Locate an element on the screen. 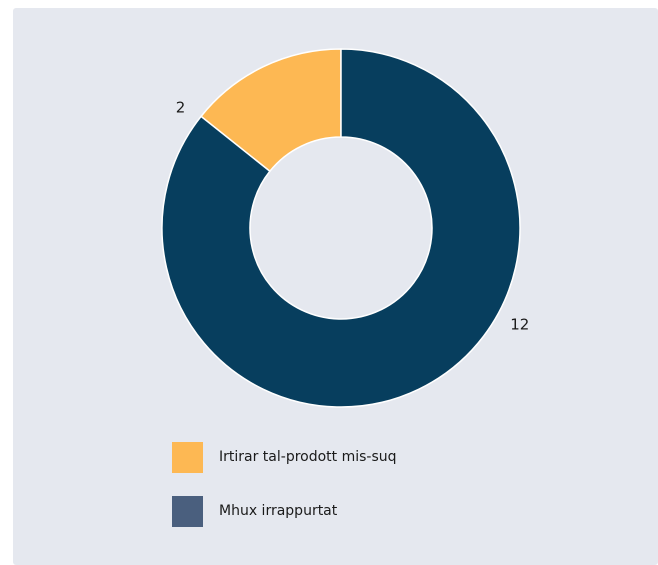 The image size is (658, 565). data-label: 12 is located at coordinates (519, 324).